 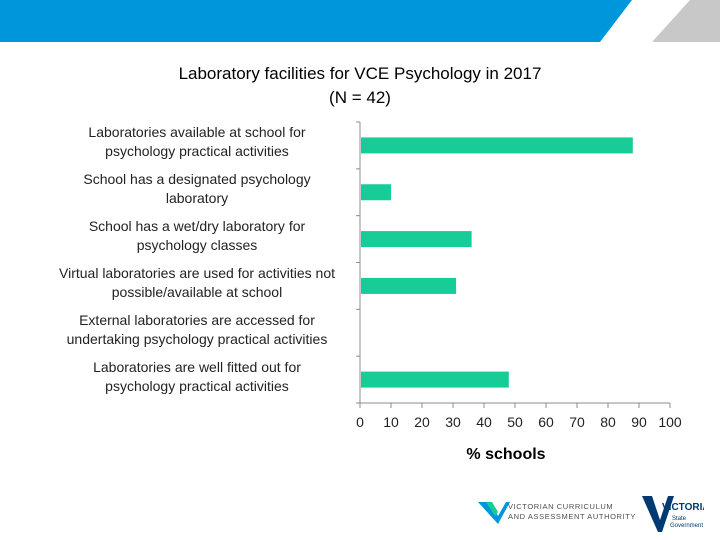 I want to click on x-tick-label: 50, so click(x=515, y=422).